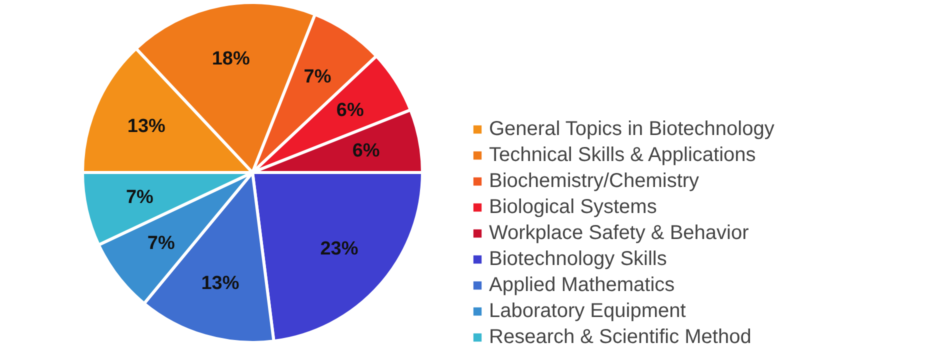 The image size is (925, 349). Describe the element at coordinates (594, 181) in the screenshot. I see `legend-label: Biochemistry/Chemistry` at that location.